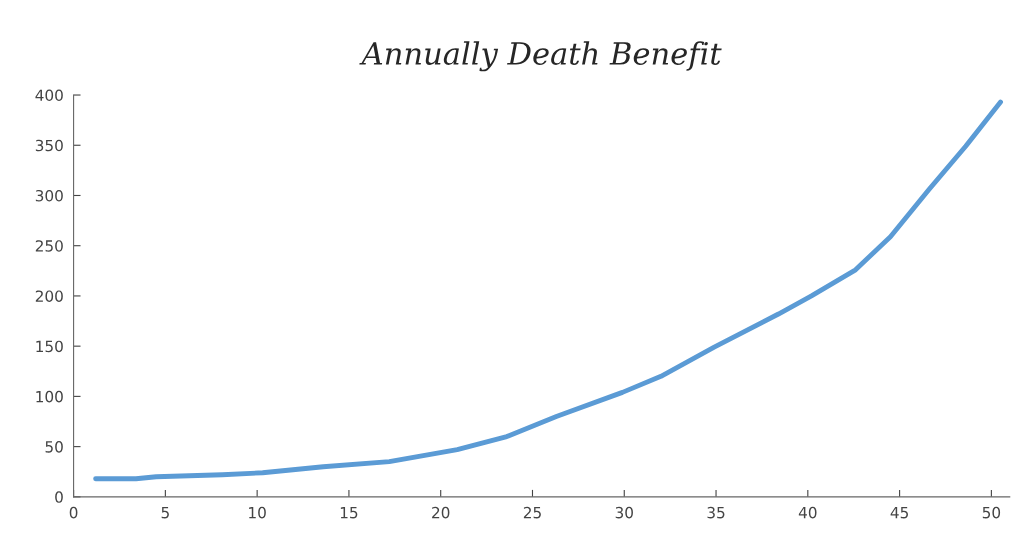 The height and width of the screenshot is (543, 1022). What do you see at coordinates (49, 195) in the screenshot?
I see `y-tick-label: 300` at bounding box center [49, 195].